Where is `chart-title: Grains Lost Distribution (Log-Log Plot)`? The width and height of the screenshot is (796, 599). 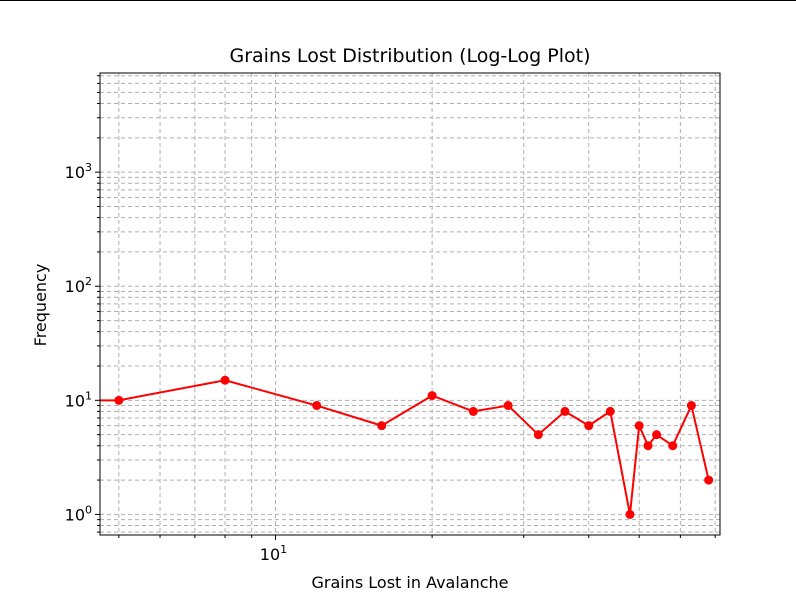 chart-title: Grains Lost Distribution (Log-Log Plot) is located at coordinates (410, 56).